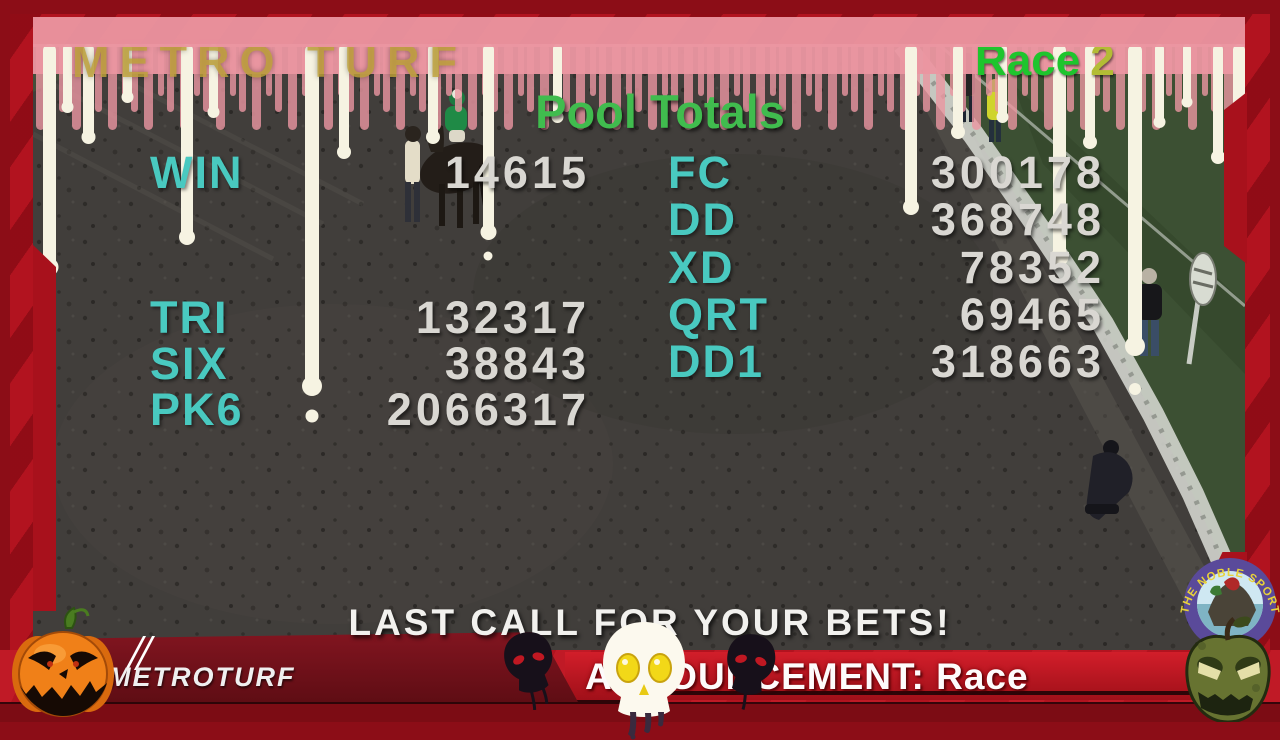  Describe the element at coordinates (716, 361) in the screenshot. I see `pool-label: DD1` at that location.